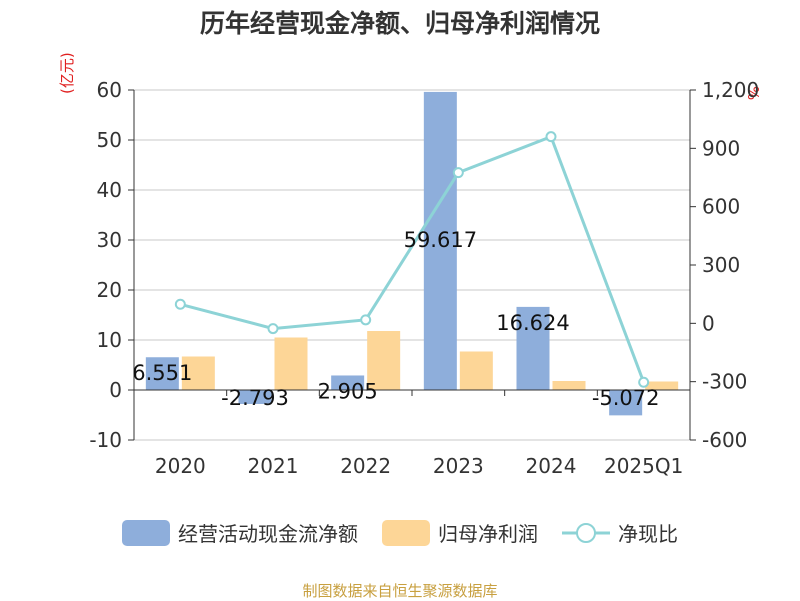  I want to click on x-tick-label: 2023, so click(458, 466).